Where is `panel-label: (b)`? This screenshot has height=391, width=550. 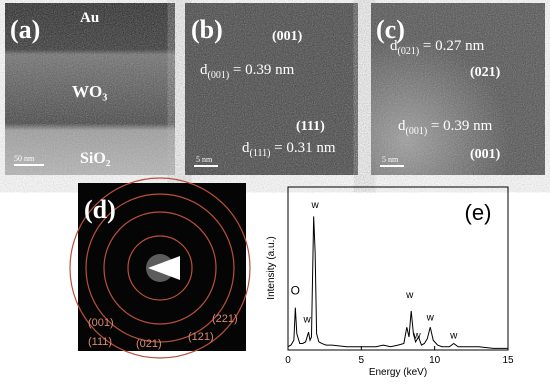 panel-label: (b) is located at coordinates (207, 29).